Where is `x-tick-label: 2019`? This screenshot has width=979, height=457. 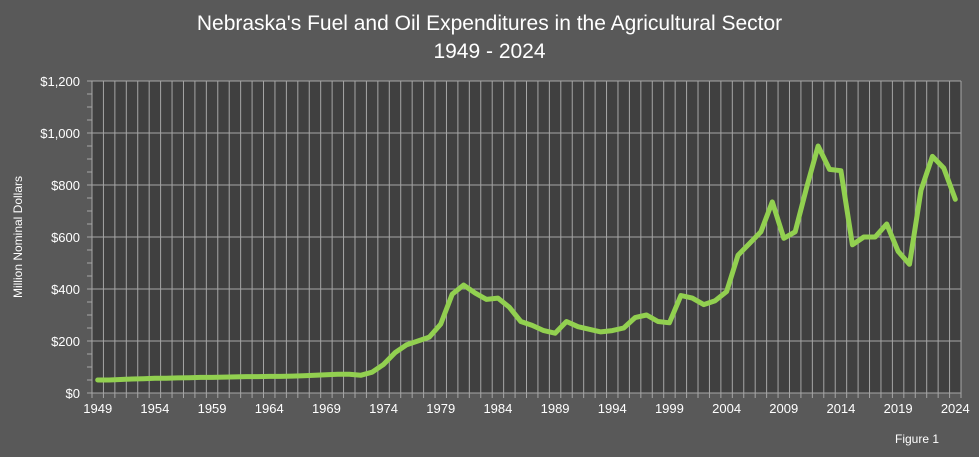 x-tick-label: 2019 is located at coordinates (898, 408).